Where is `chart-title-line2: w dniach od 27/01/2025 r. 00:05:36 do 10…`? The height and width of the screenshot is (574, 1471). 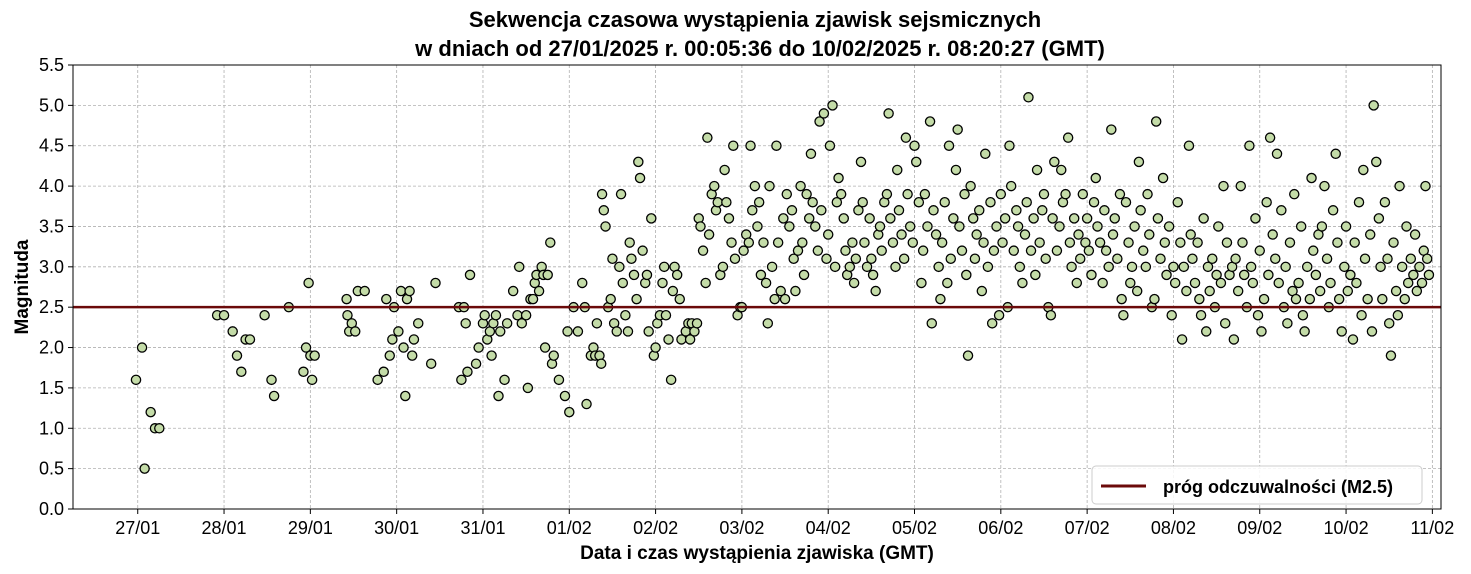
chart-title-line2: w dniach od 27/01/2025 r. 00:05:36 do 10… is located at coordinates (759, 48).